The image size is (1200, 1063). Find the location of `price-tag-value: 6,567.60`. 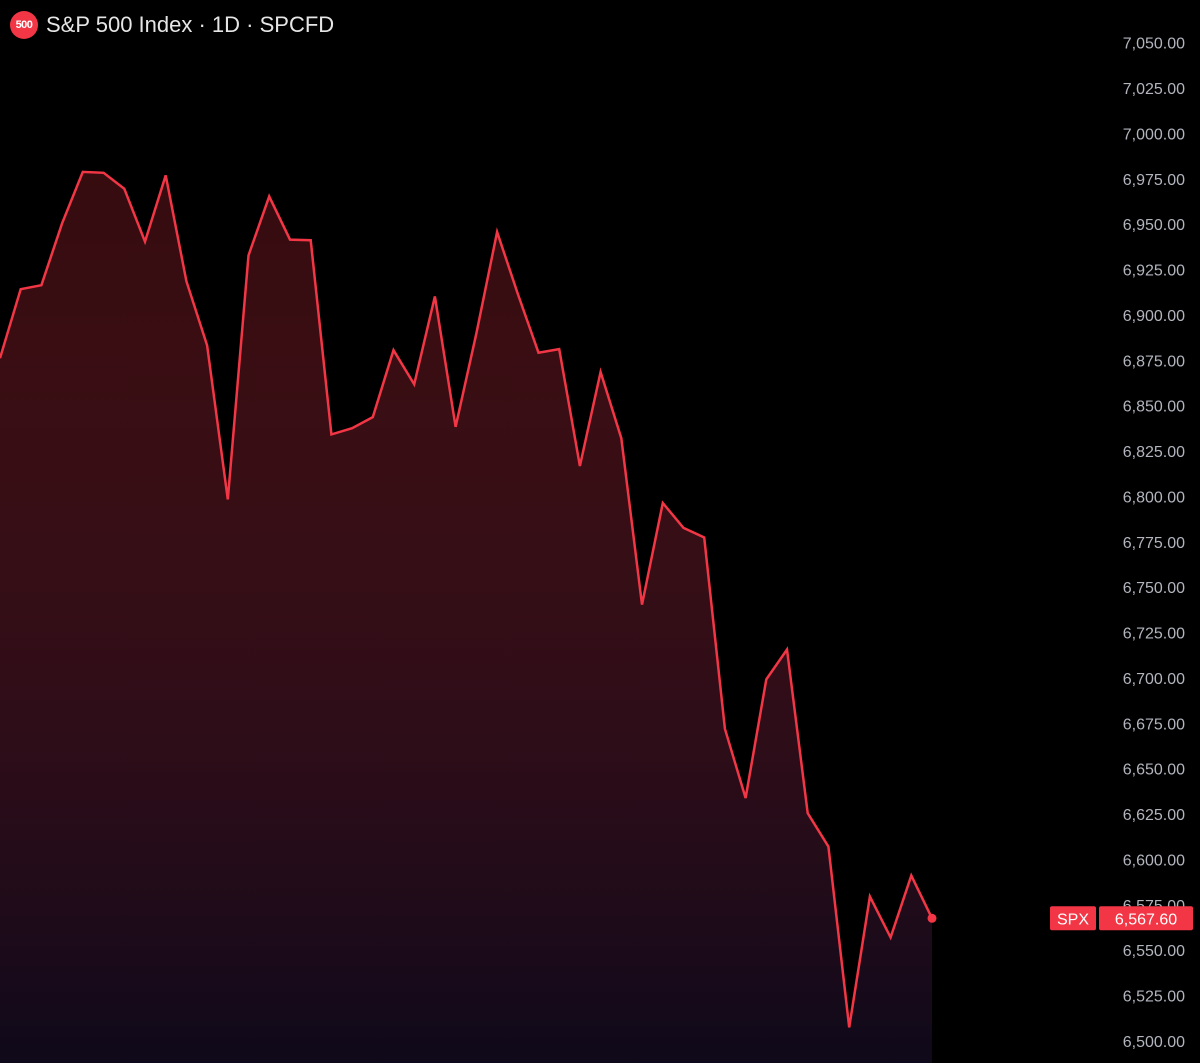

price-tag-value: 6,567.60 is located at coordinates (1146, 919).